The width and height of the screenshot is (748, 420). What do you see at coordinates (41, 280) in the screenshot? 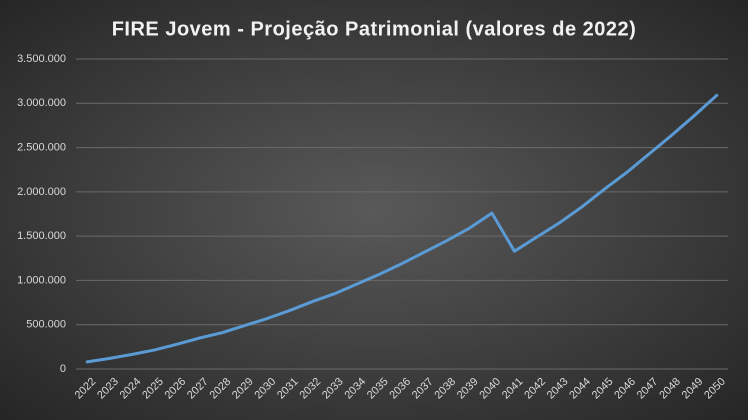
I see `y-tick-label: 1.000.000` at bounding box center [41, 280].